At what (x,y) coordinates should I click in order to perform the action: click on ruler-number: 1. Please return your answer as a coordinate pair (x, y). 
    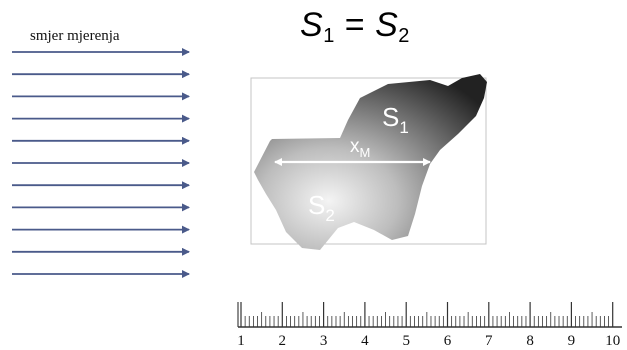
    Looking at the image, I should click on (241, 341).